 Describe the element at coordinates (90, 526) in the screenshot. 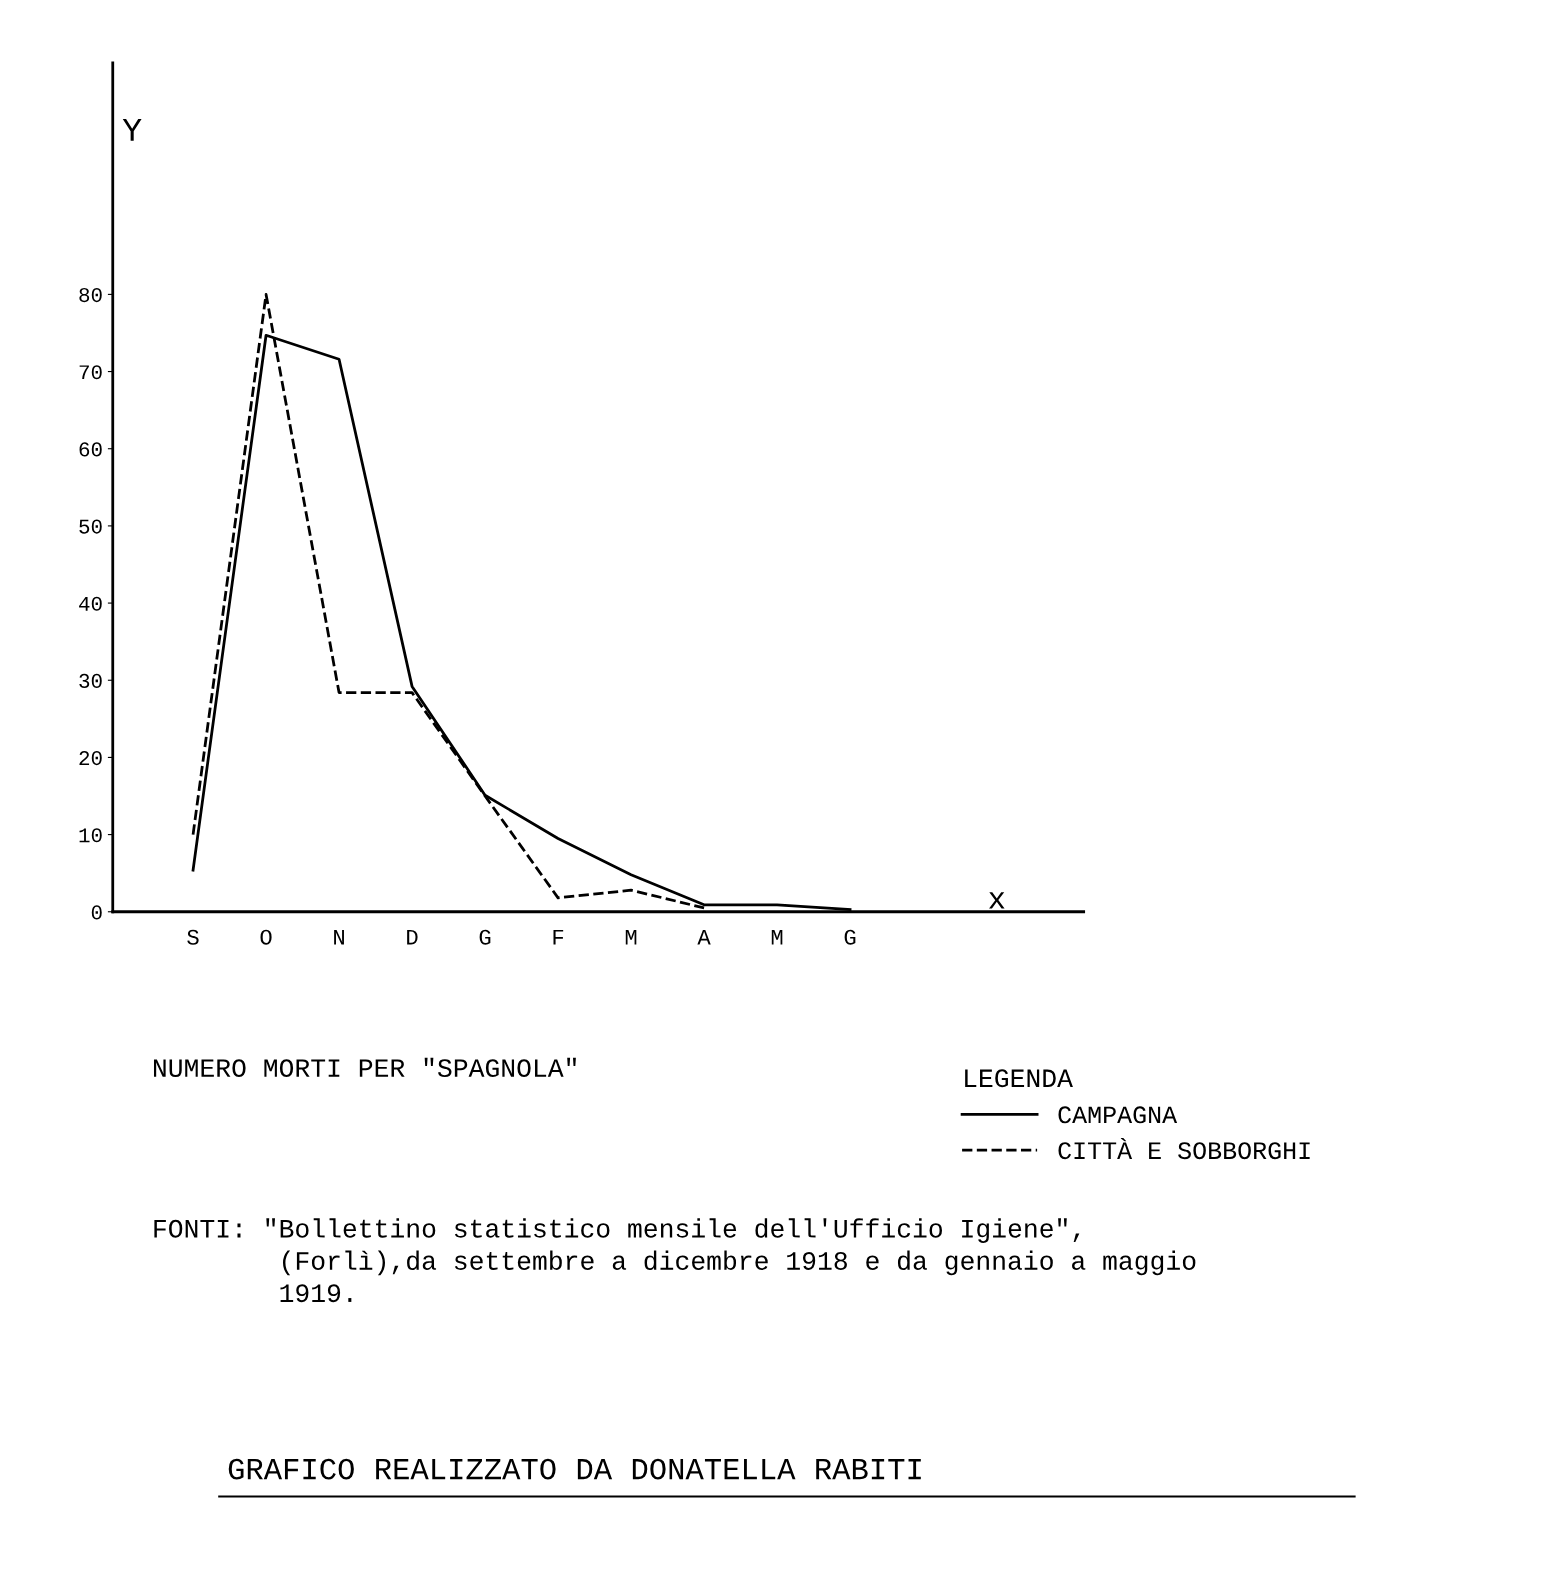

I see `y-tick-label: 50` at that location.